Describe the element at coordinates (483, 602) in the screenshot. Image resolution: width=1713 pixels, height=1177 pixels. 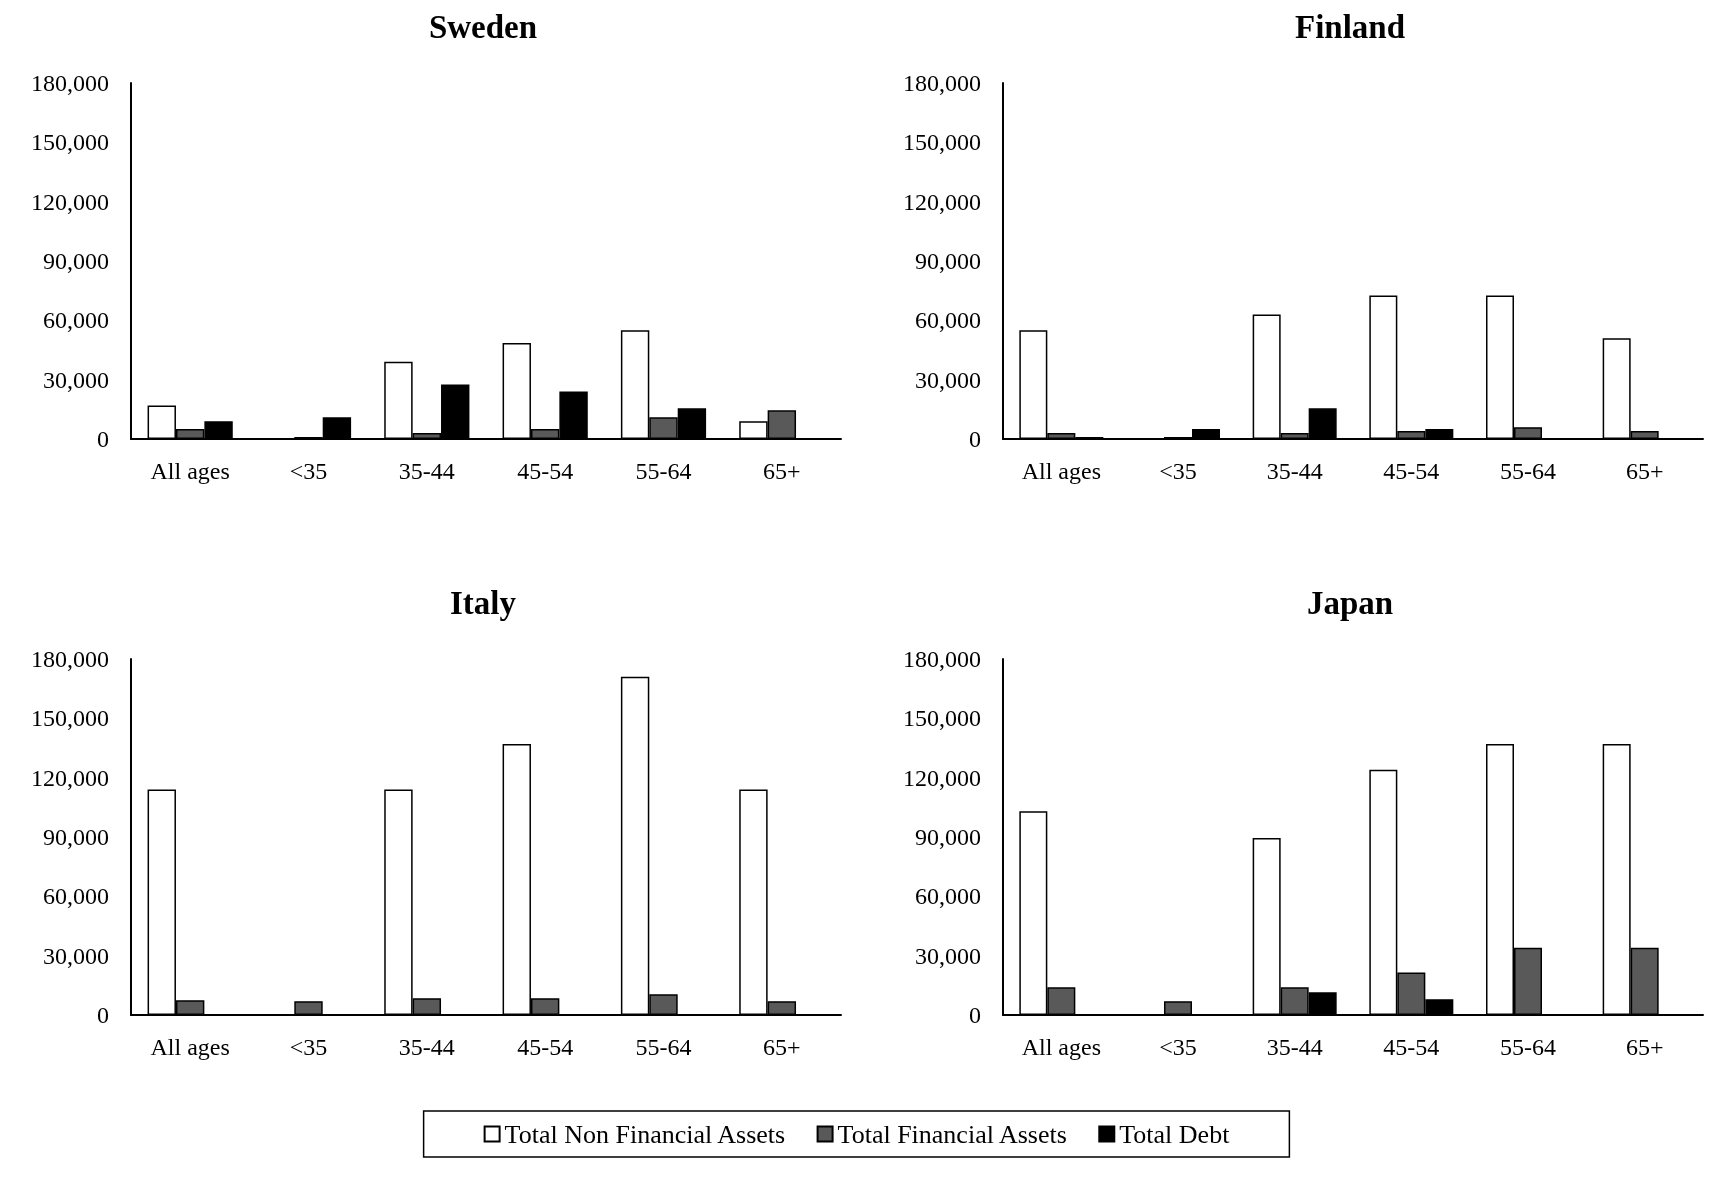
I see `chart-title: Italy` at that location.